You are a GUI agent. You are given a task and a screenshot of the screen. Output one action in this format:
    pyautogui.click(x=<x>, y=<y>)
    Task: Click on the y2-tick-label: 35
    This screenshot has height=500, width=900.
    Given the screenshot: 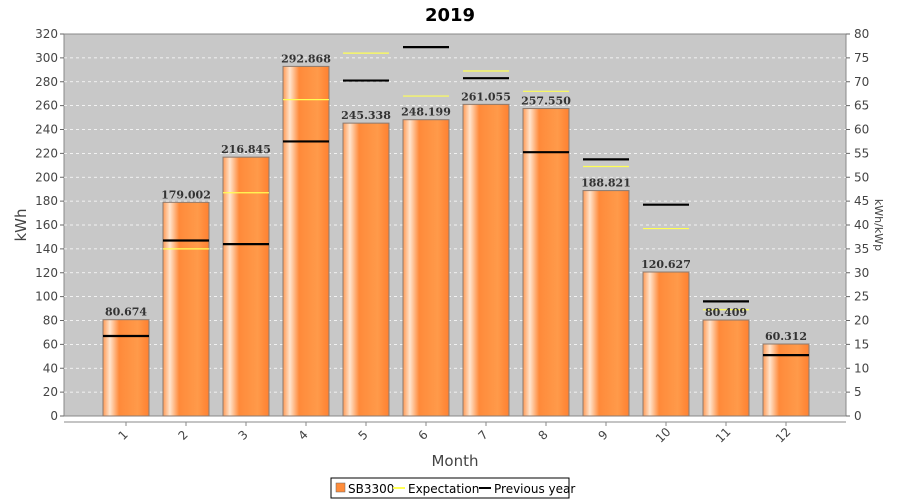 What is the action you would take?
    pyautogui.click(x=861, y=249)
    